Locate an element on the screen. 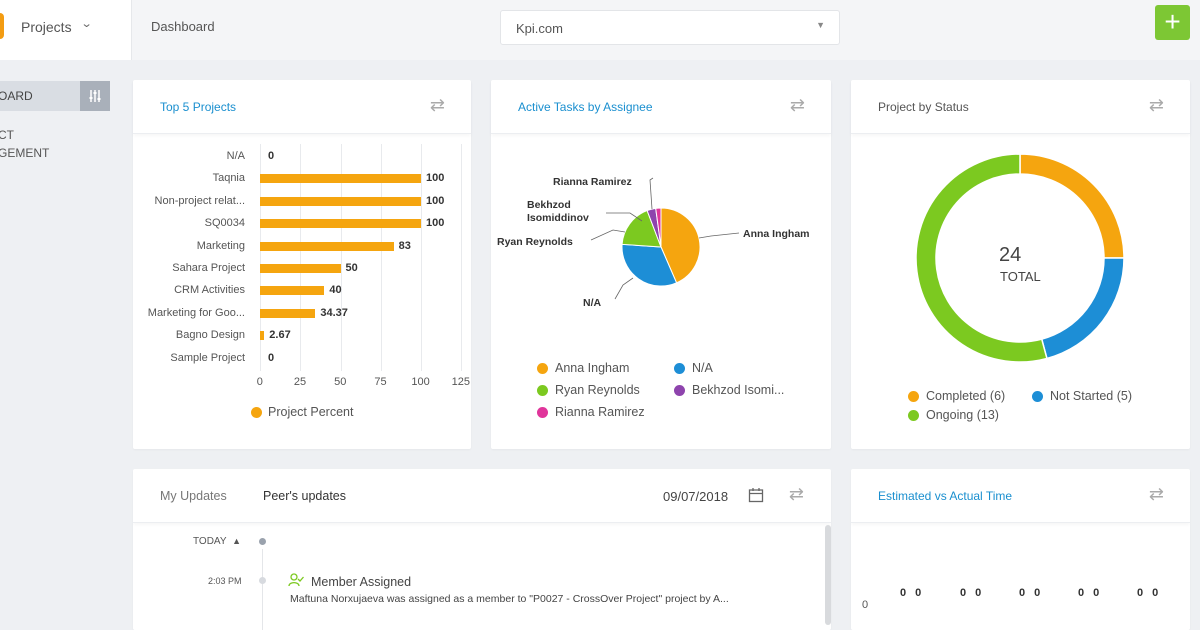 This screenshot has height=630, width=1200. sidebar-item-line-2: GEMENT is located at coordinates (25, 153).